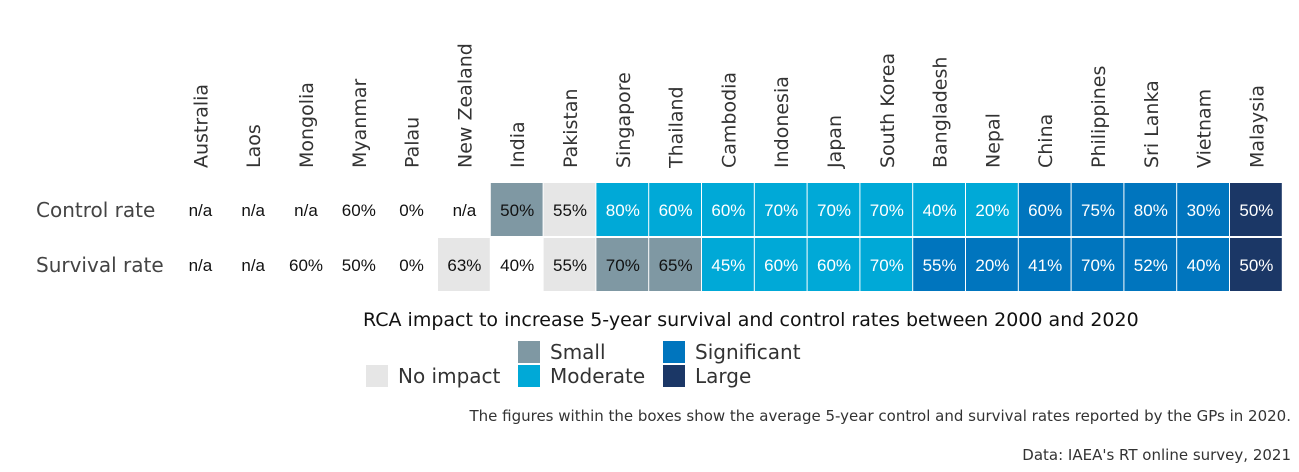  Describe the element at coordinates (411, 265) in the screenshot. I see `cell-value-survival-rate-palau: 0%` at that location.